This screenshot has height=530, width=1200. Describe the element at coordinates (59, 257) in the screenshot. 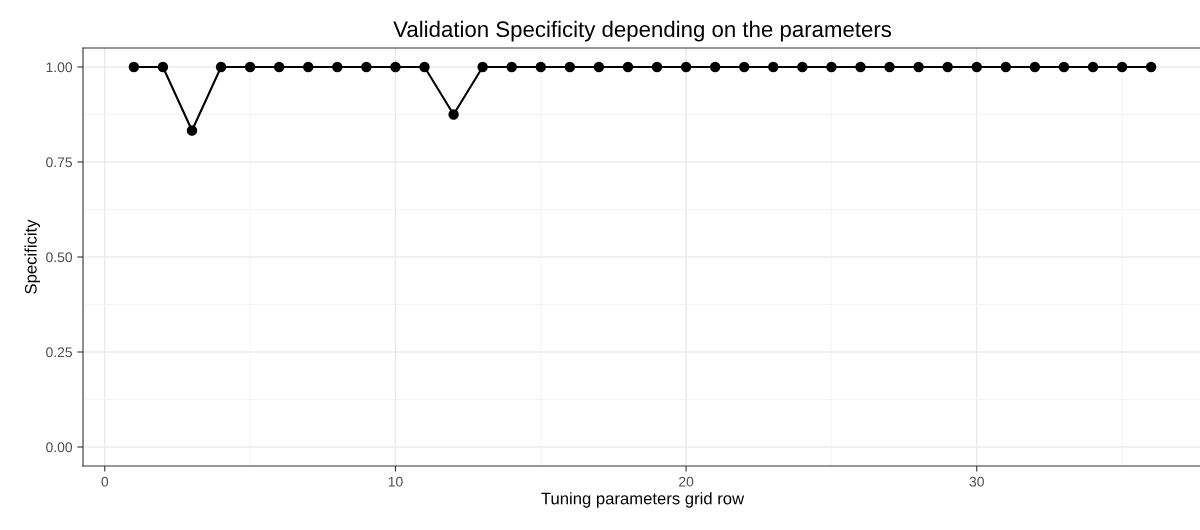

I see `y-tick-label: 0.50` at that location.